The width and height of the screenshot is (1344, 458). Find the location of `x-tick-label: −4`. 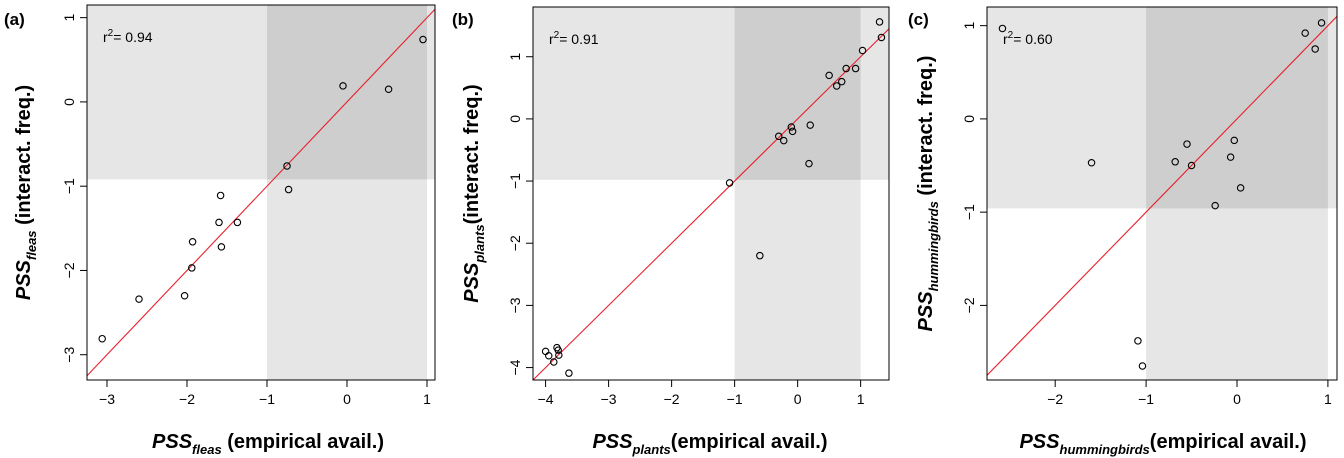

x-tick-label: −4 is located at coordinates (546, 399).